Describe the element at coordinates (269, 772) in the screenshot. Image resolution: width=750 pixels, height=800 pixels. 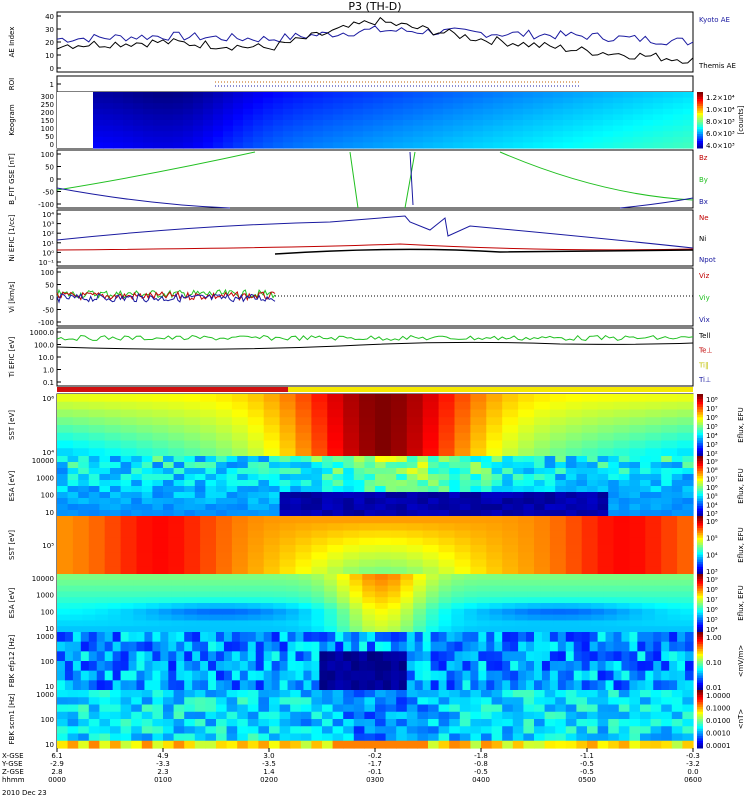
I see `footer-value: 1.4` at that location.